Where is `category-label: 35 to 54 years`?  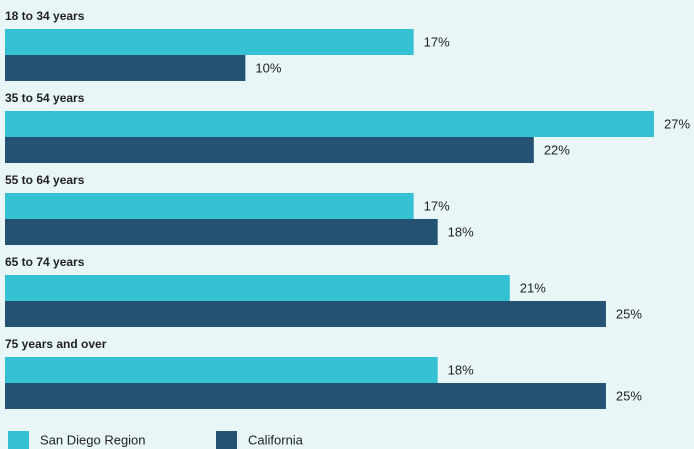
category-label: 35 to 54 years is located at coordinates (45, 98).